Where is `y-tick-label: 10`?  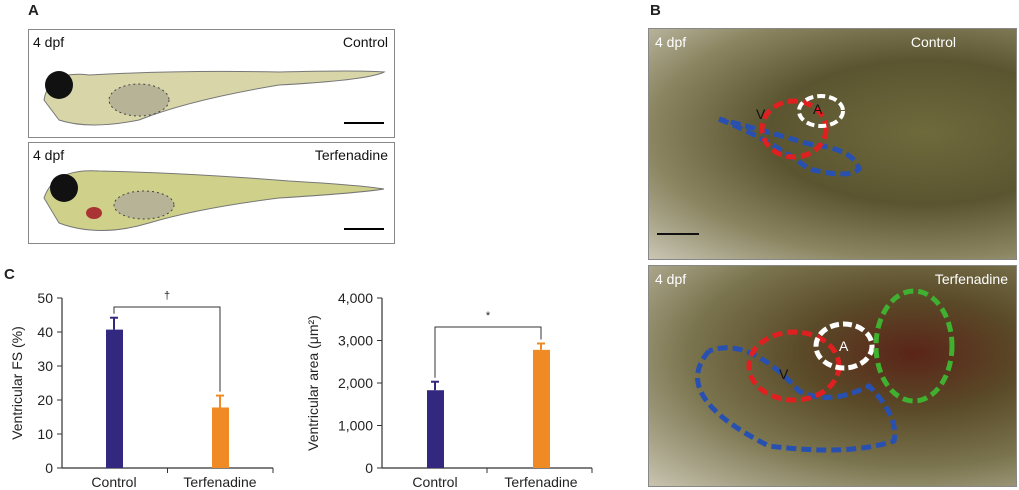
y-tick-label: 10 is located at coordinates (45, 434).